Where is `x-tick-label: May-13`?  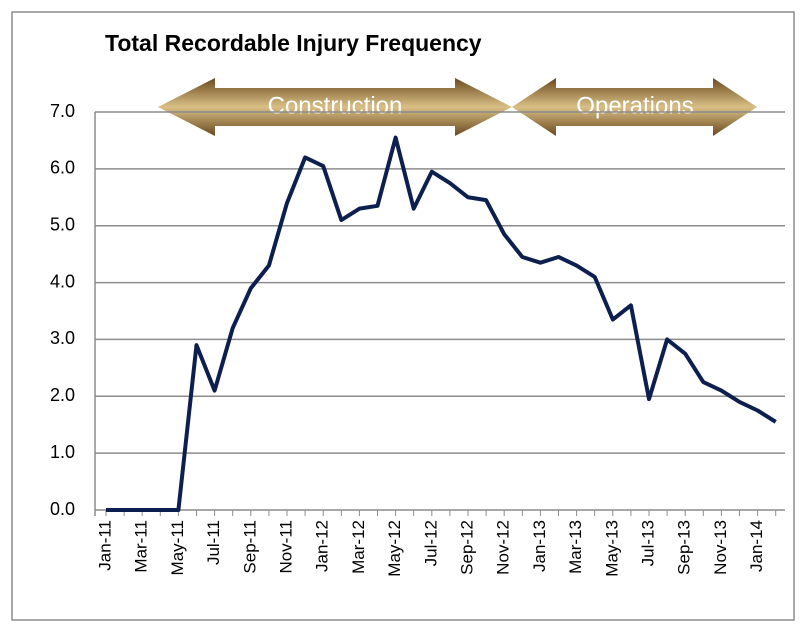 x-tick-label: May-13 is located at coordinates (611, 548).